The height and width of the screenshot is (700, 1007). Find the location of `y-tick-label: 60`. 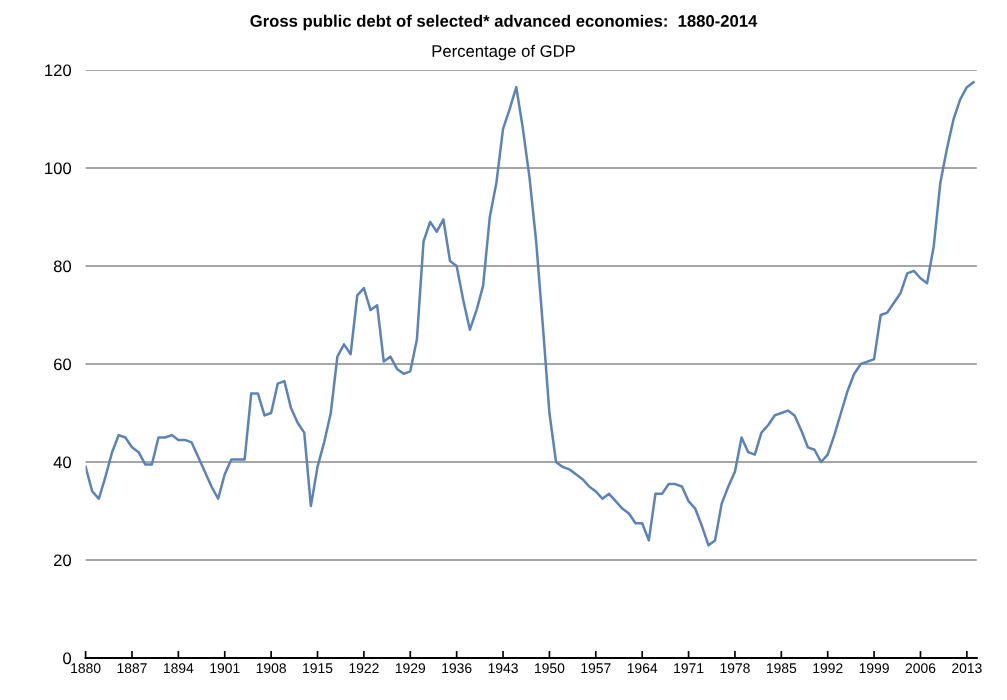

y-tick-label: 60 is located at coordinates (63, 364).